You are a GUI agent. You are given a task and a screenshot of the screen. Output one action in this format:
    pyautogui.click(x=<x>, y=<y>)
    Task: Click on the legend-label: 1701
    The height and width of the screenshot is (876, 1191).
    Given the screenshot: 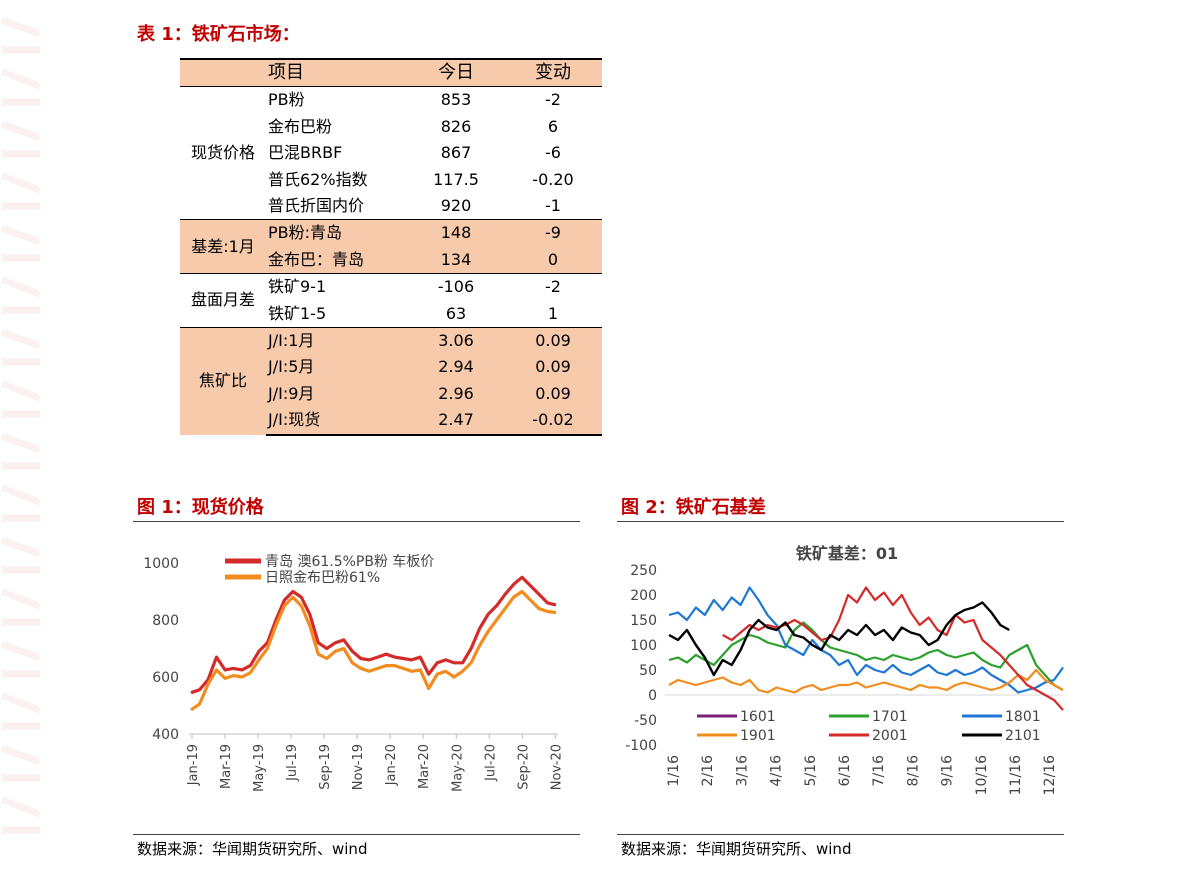 What is the action you would take?
    pyautogui.click(x=890, y=717)
    